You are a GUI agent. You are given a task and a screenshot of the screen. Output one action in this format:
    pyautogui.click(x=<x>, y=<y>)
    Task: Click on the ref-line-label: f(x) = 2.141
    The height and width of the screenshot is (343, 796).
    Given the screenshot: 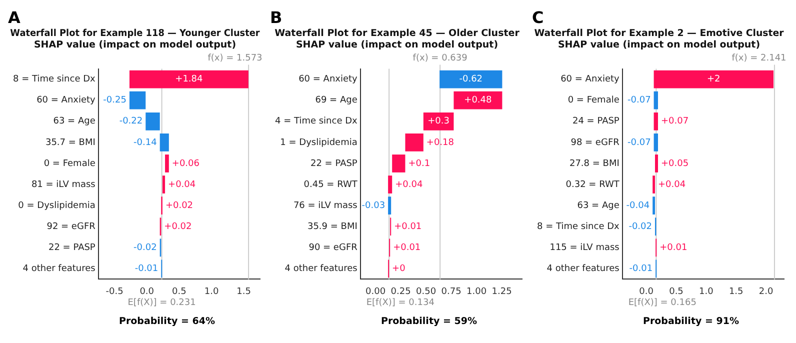 What is the action you would take?
    pyautogui.click(x=759, y=59)
    